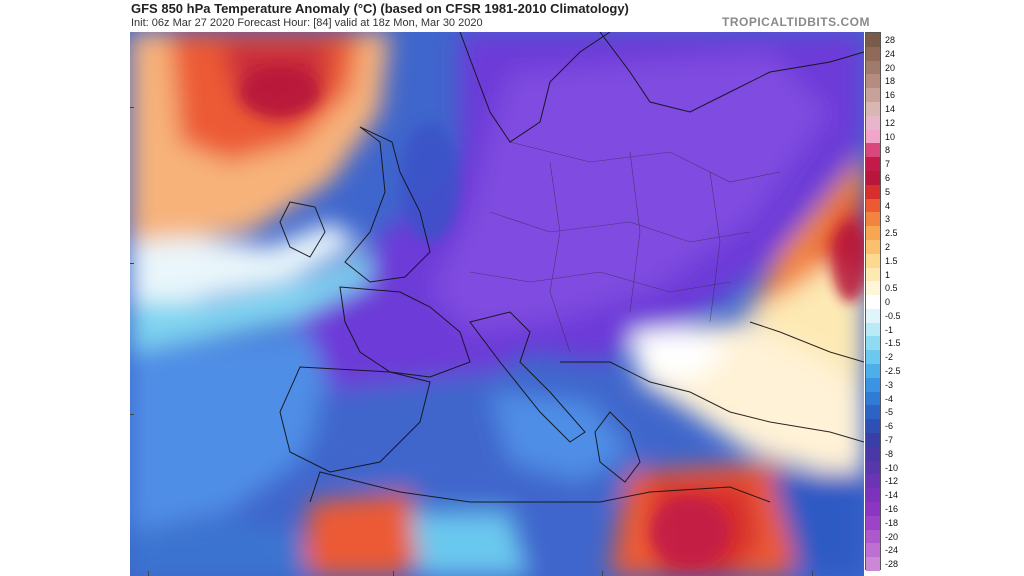 This screenshot has height=576, width=1024. I want to click on colorbar-label: -4, so click(889, 398).